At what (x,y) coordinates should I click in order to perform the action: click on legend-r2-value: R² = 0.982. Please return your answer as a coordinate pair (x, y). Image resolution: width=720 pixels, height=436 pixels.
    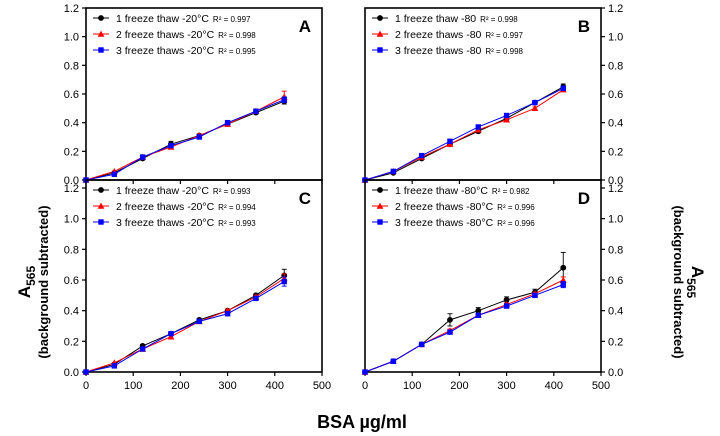
    Looking at the image, I should click on (511, 191).